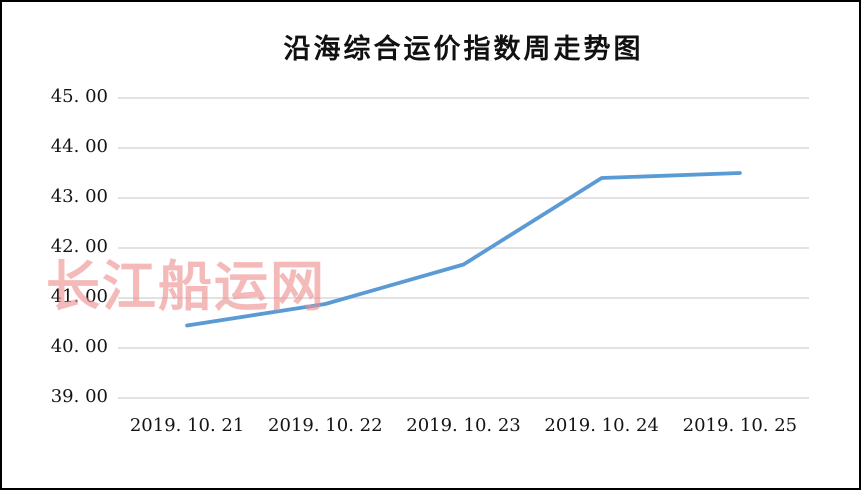 The height and width of the screenshot is (490, 861). What do you see at coordinates (79, 346) in the screenshot?
I see `y-axis-tick-label: 40. 00` at bounding box center [79, 346].